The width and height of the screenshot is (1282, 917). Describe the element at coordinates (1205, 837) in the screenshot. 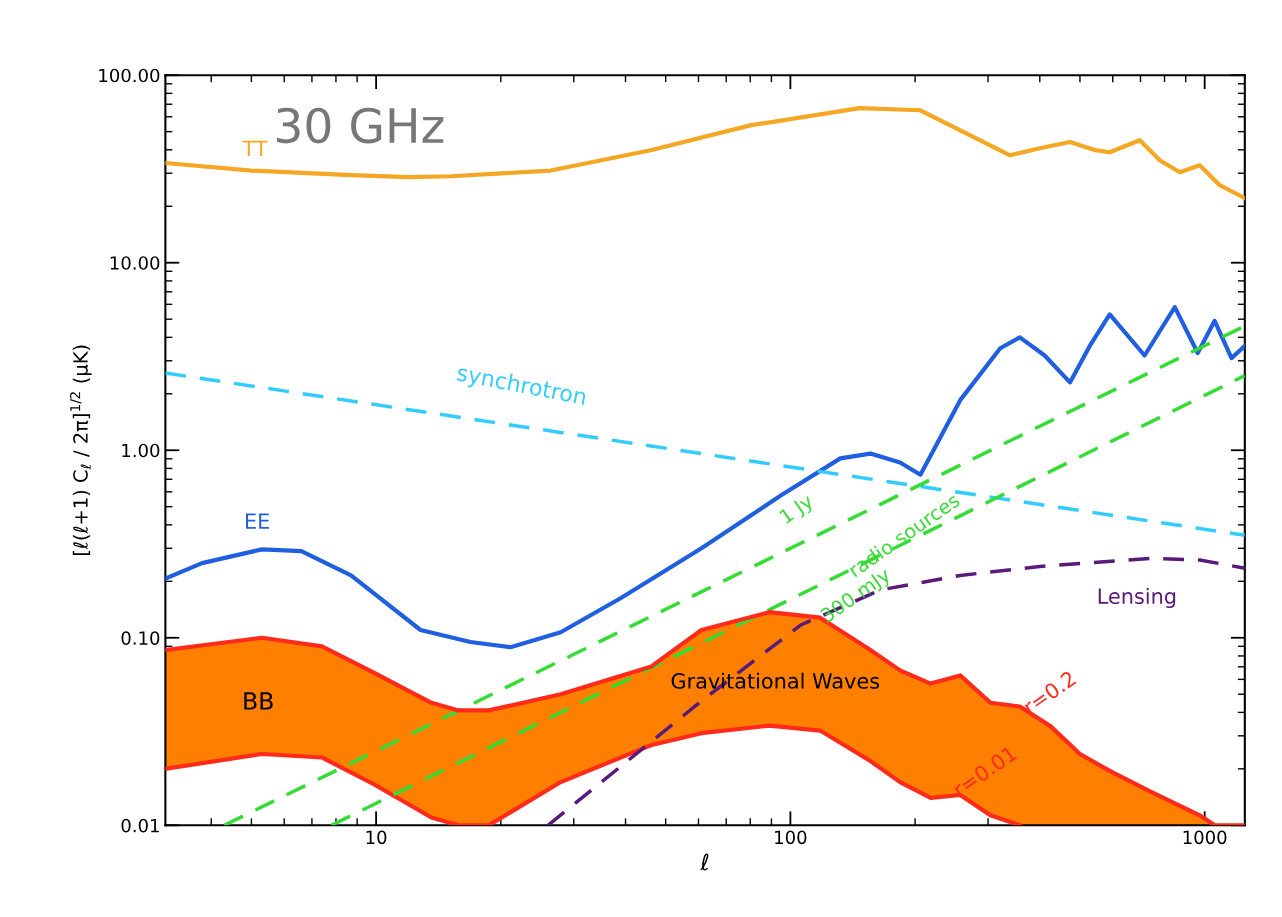

I see `x-tick-label: 1000` at that location.